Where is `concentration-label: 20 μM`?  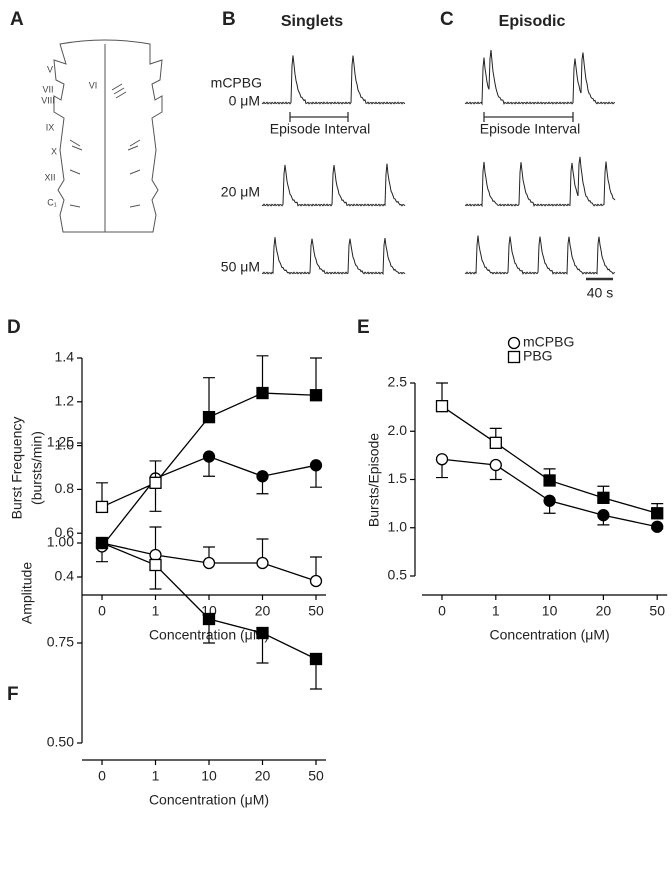 concentration-label: 20 μM is located at coordinates (240, 192).